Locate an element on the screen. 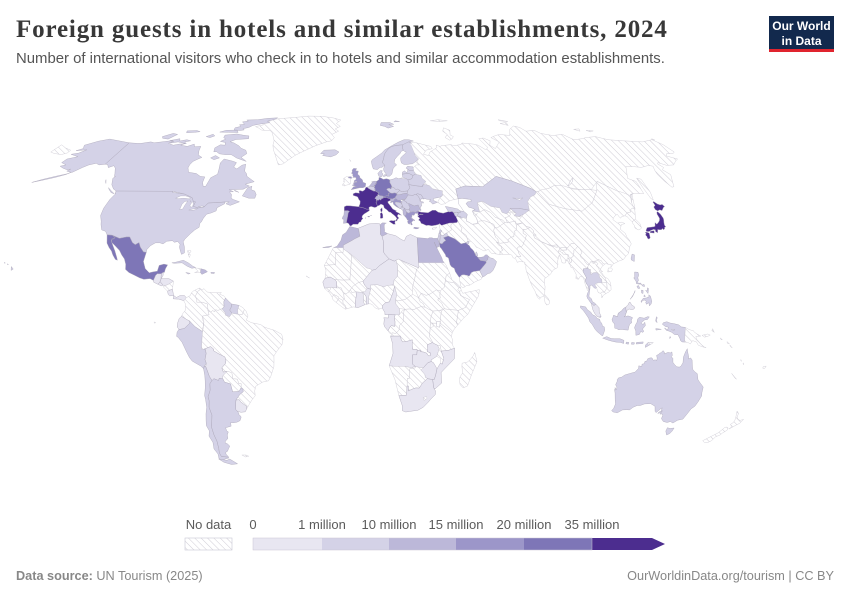 The width and height of the screenshot is (850, 600). svg-text: 20 million is located at coordinates (524, 524).